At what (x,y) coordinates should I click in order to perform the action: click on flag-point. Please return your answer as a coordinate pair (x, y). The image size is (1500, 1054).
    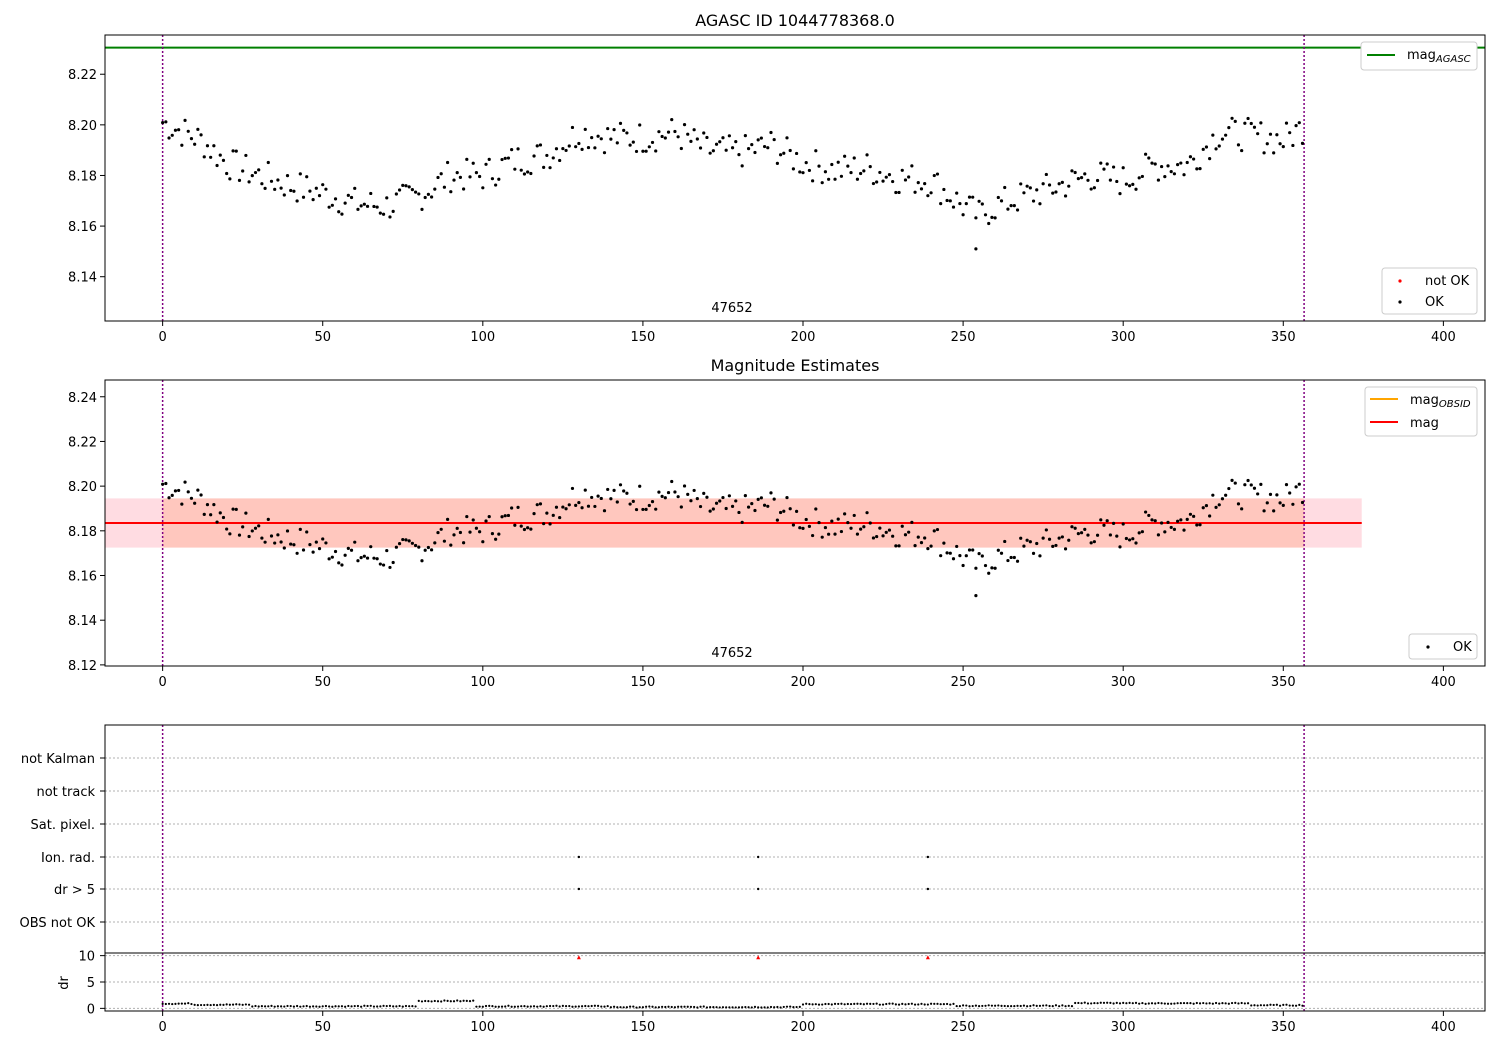
    Looking at the image, I should click on (758, 889).